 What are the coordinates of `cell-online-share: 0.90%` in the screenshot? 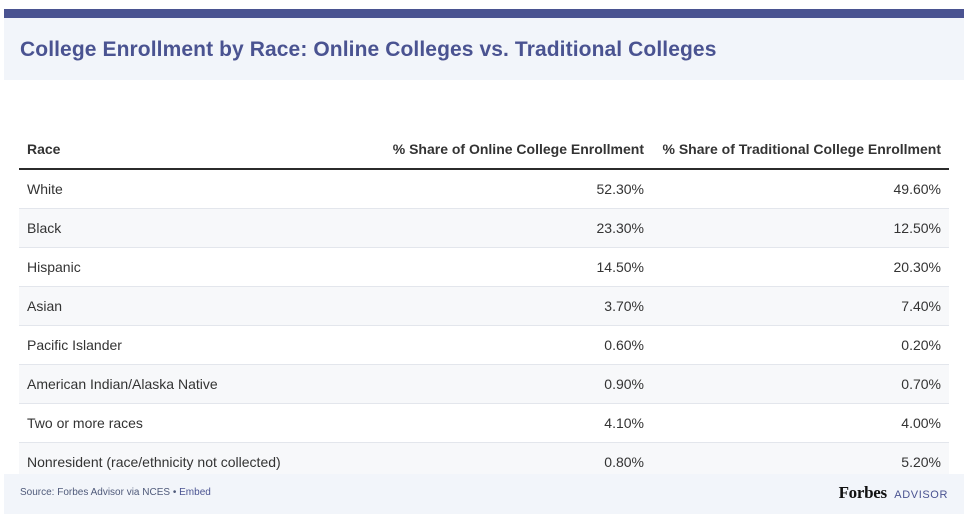 It's located at (500, 384).